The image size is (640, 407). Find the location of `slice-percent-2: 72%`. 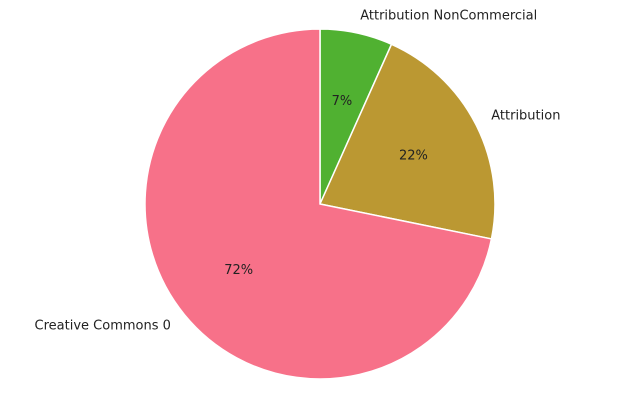

slice-percent-2: 72% is located at coordinates (238, 270).